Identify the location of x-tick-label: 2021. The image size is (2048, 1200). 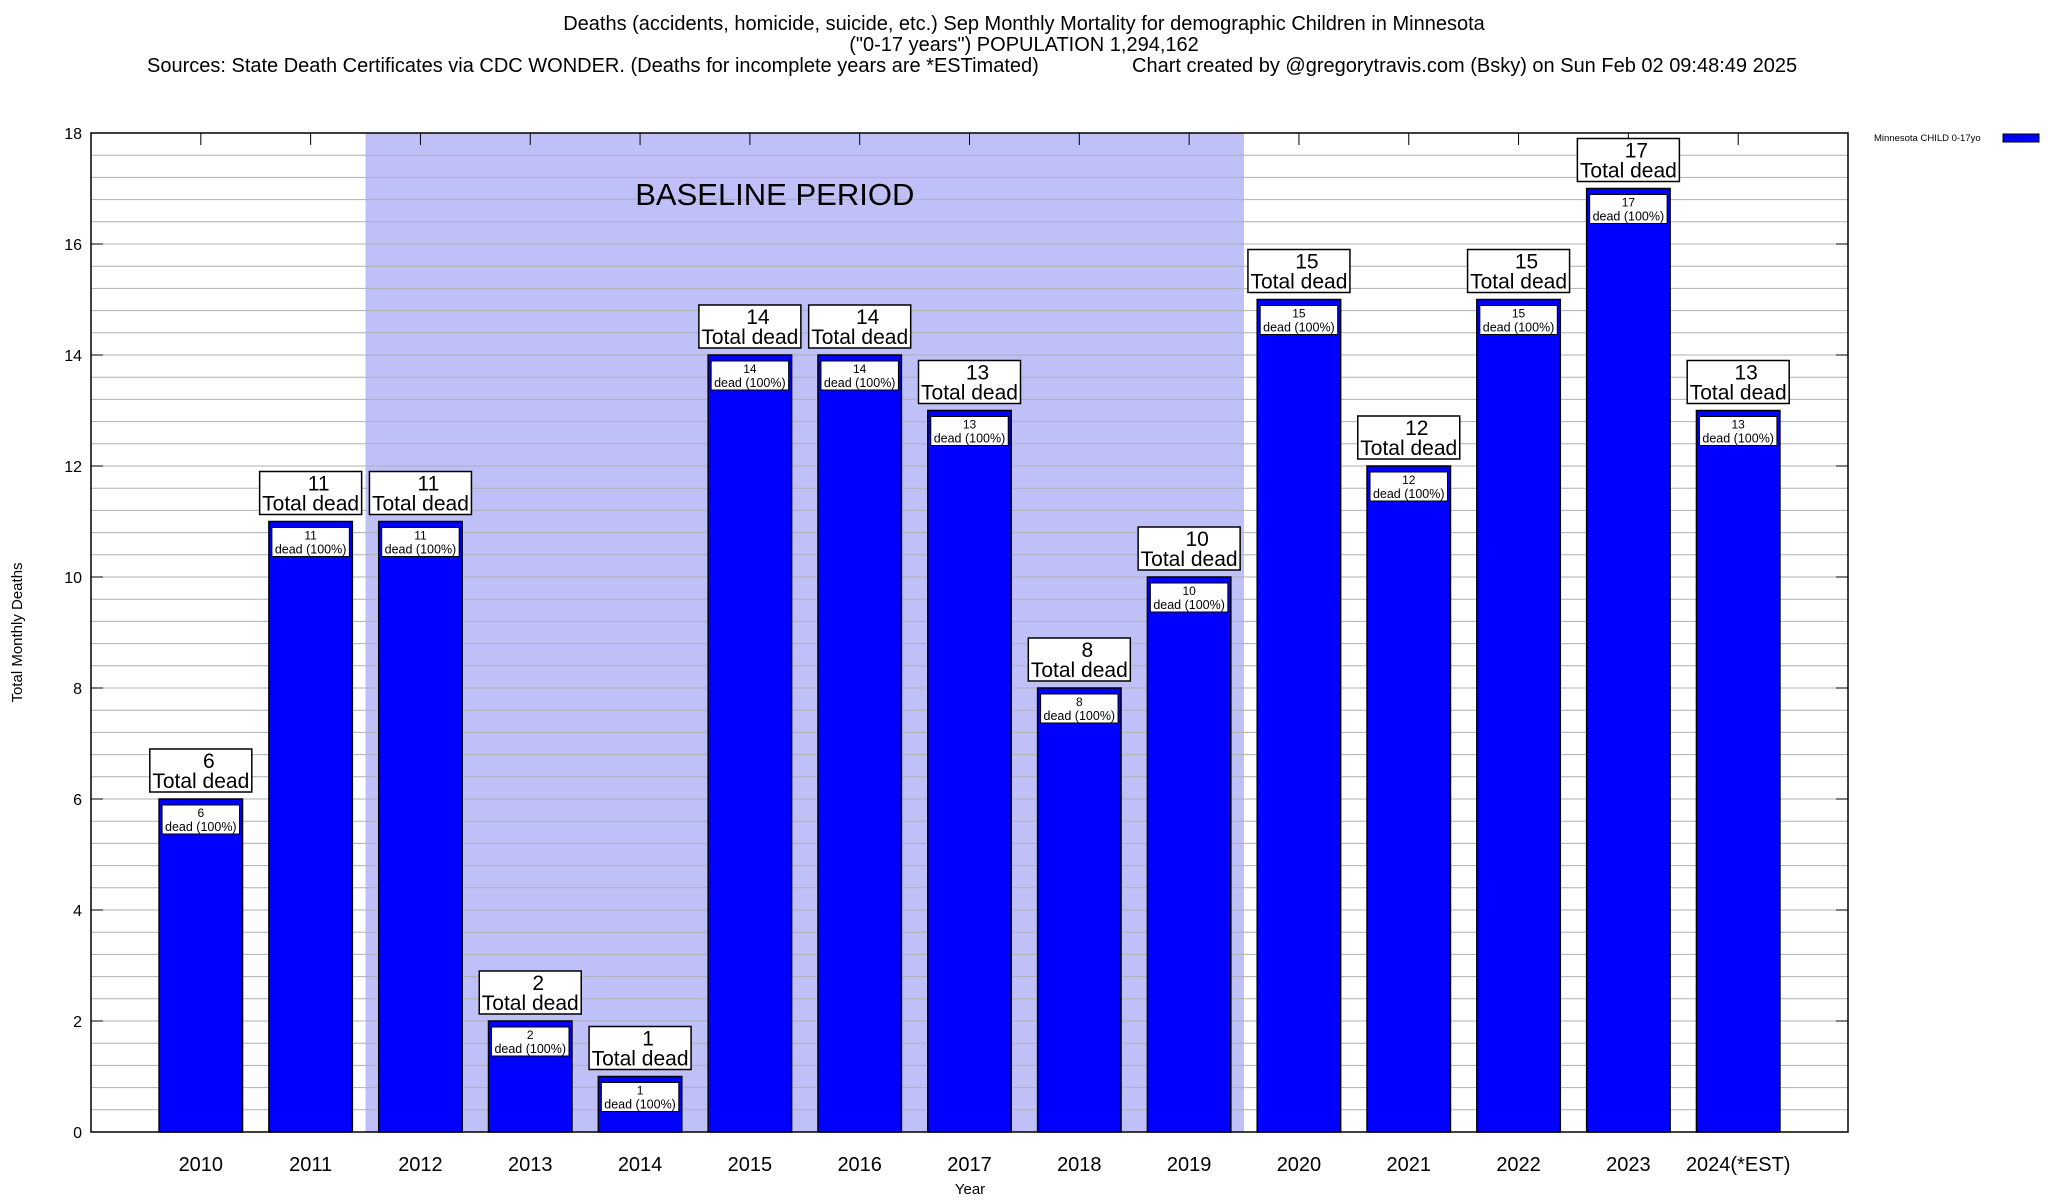
(1409, 1165).